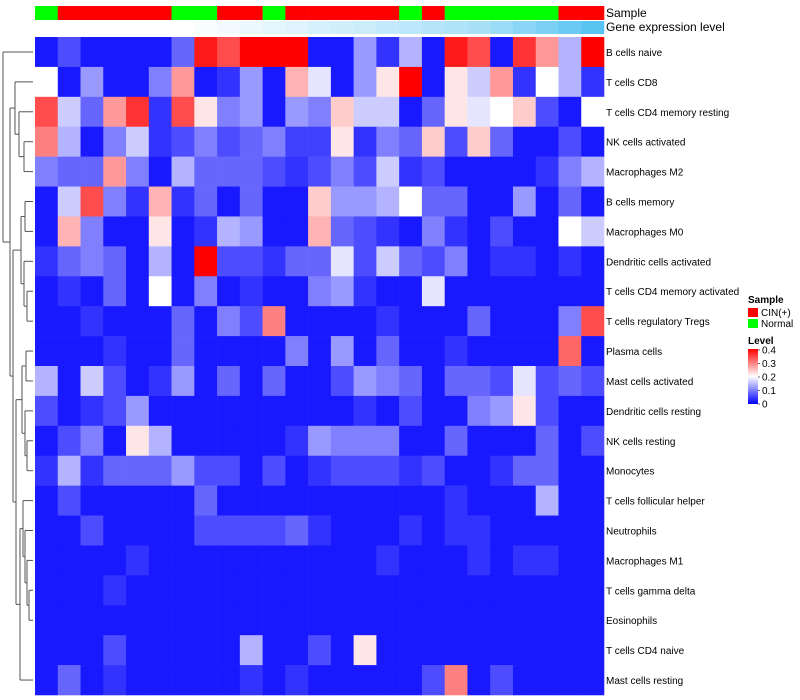  I want to click on legend-tick-label: 0.2, so click(769, 378).